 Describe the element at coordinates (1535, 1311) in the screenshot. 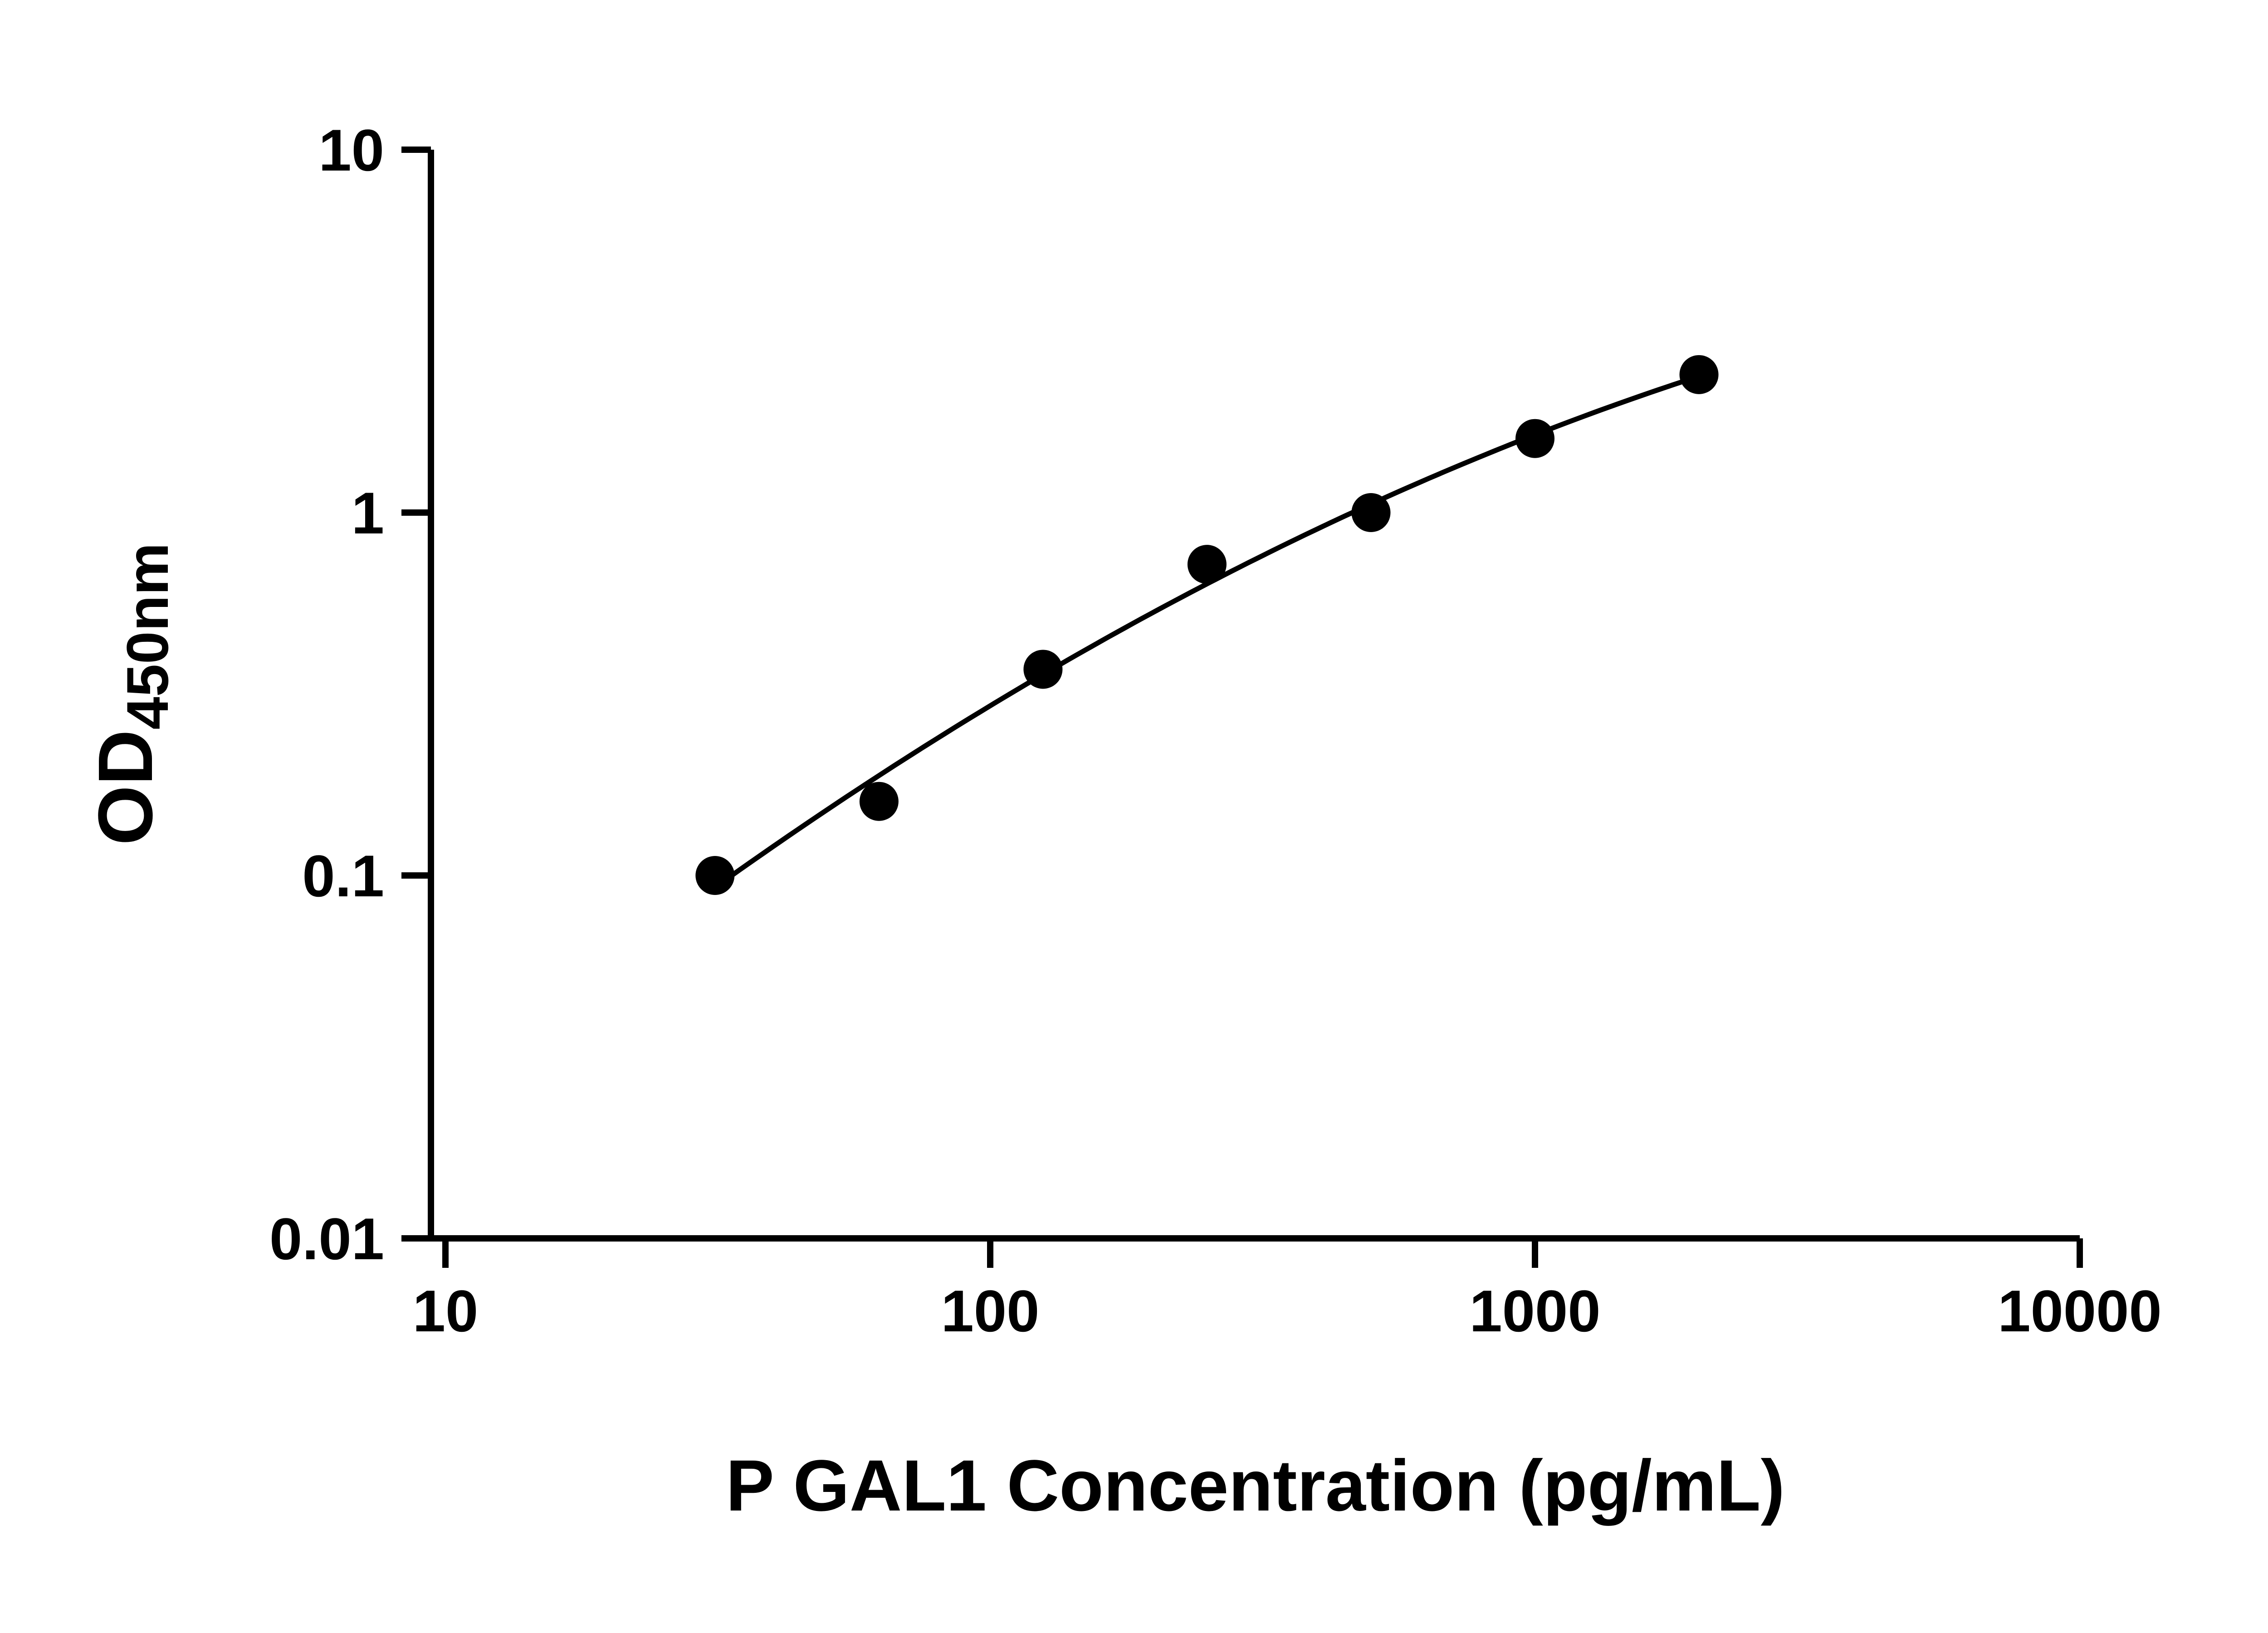

I see `x-tick-label: 1000` at that location.